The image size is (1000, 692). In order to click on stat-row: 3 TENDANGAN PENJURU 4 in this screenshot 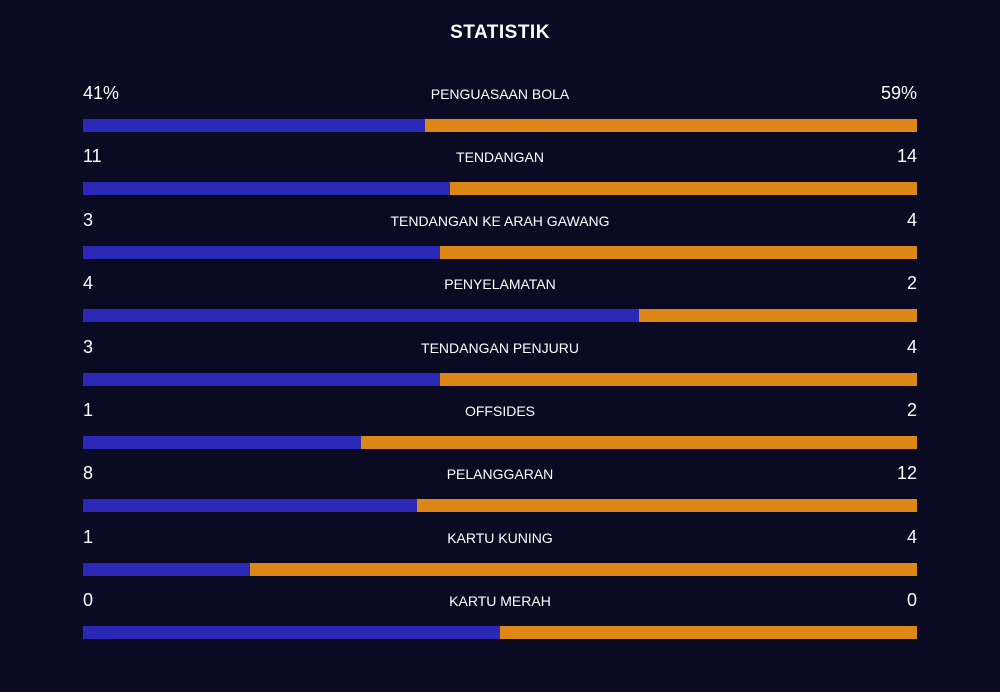, I will do `click(500, 363)`.